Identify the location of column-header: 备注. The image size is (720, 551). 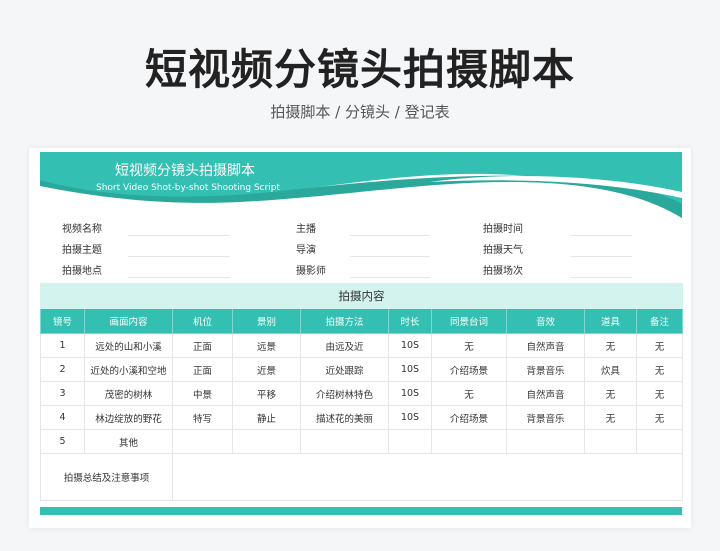
(659, 321).